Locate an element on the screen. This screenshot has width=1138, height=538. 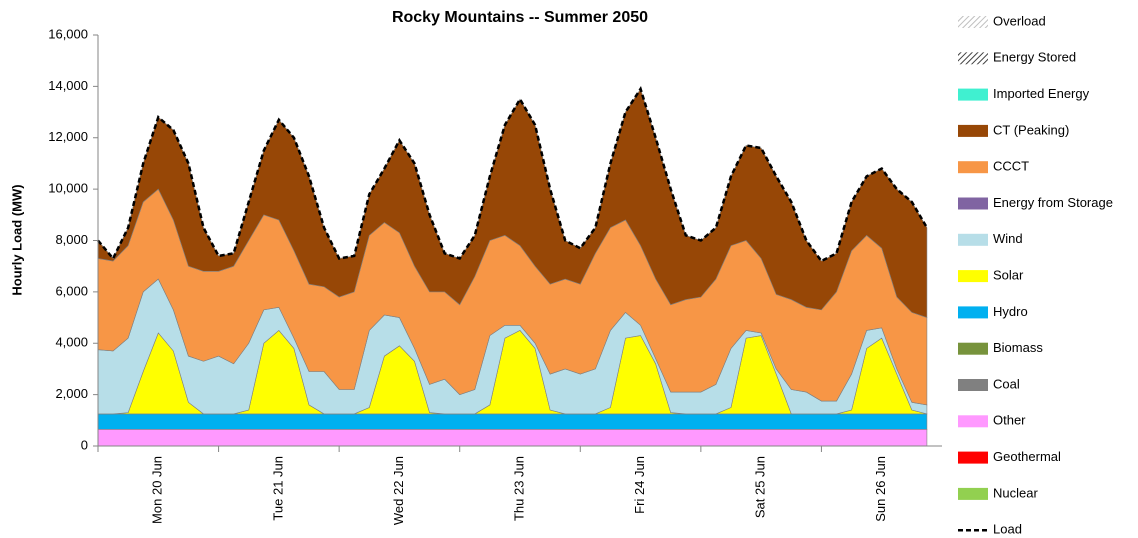
y-tick-label: 14,000 is located at coordinates (68, 85).